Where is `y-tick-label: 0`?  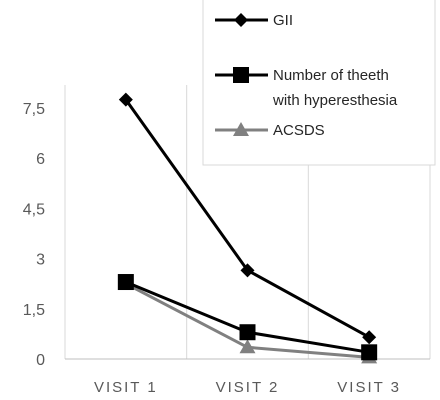 y-tick-label: 0 is located at coordinates (40, 360).